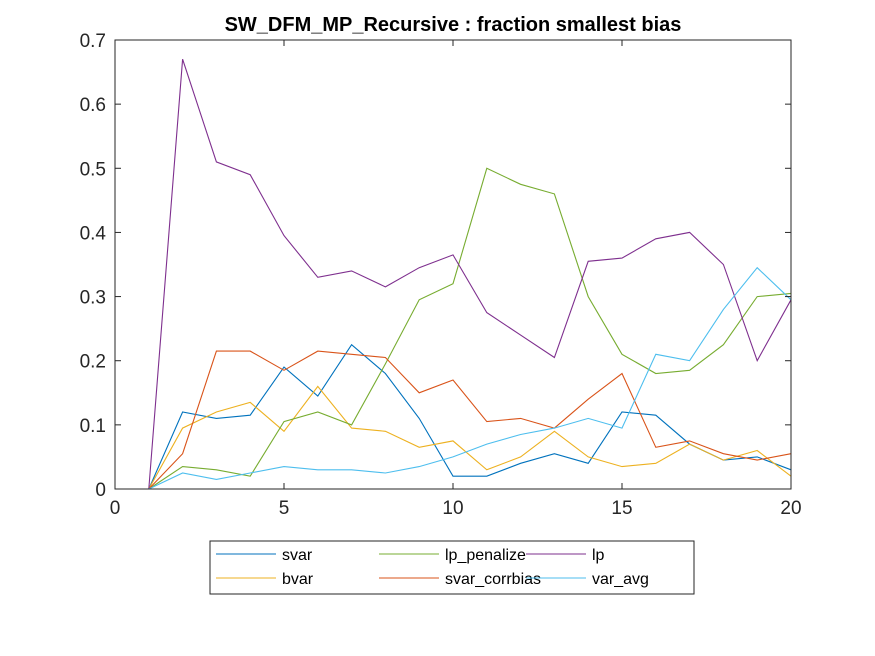 This screenshot has height=656, width=875. I want to click on x-tick-label: 15, so click(621, 508).